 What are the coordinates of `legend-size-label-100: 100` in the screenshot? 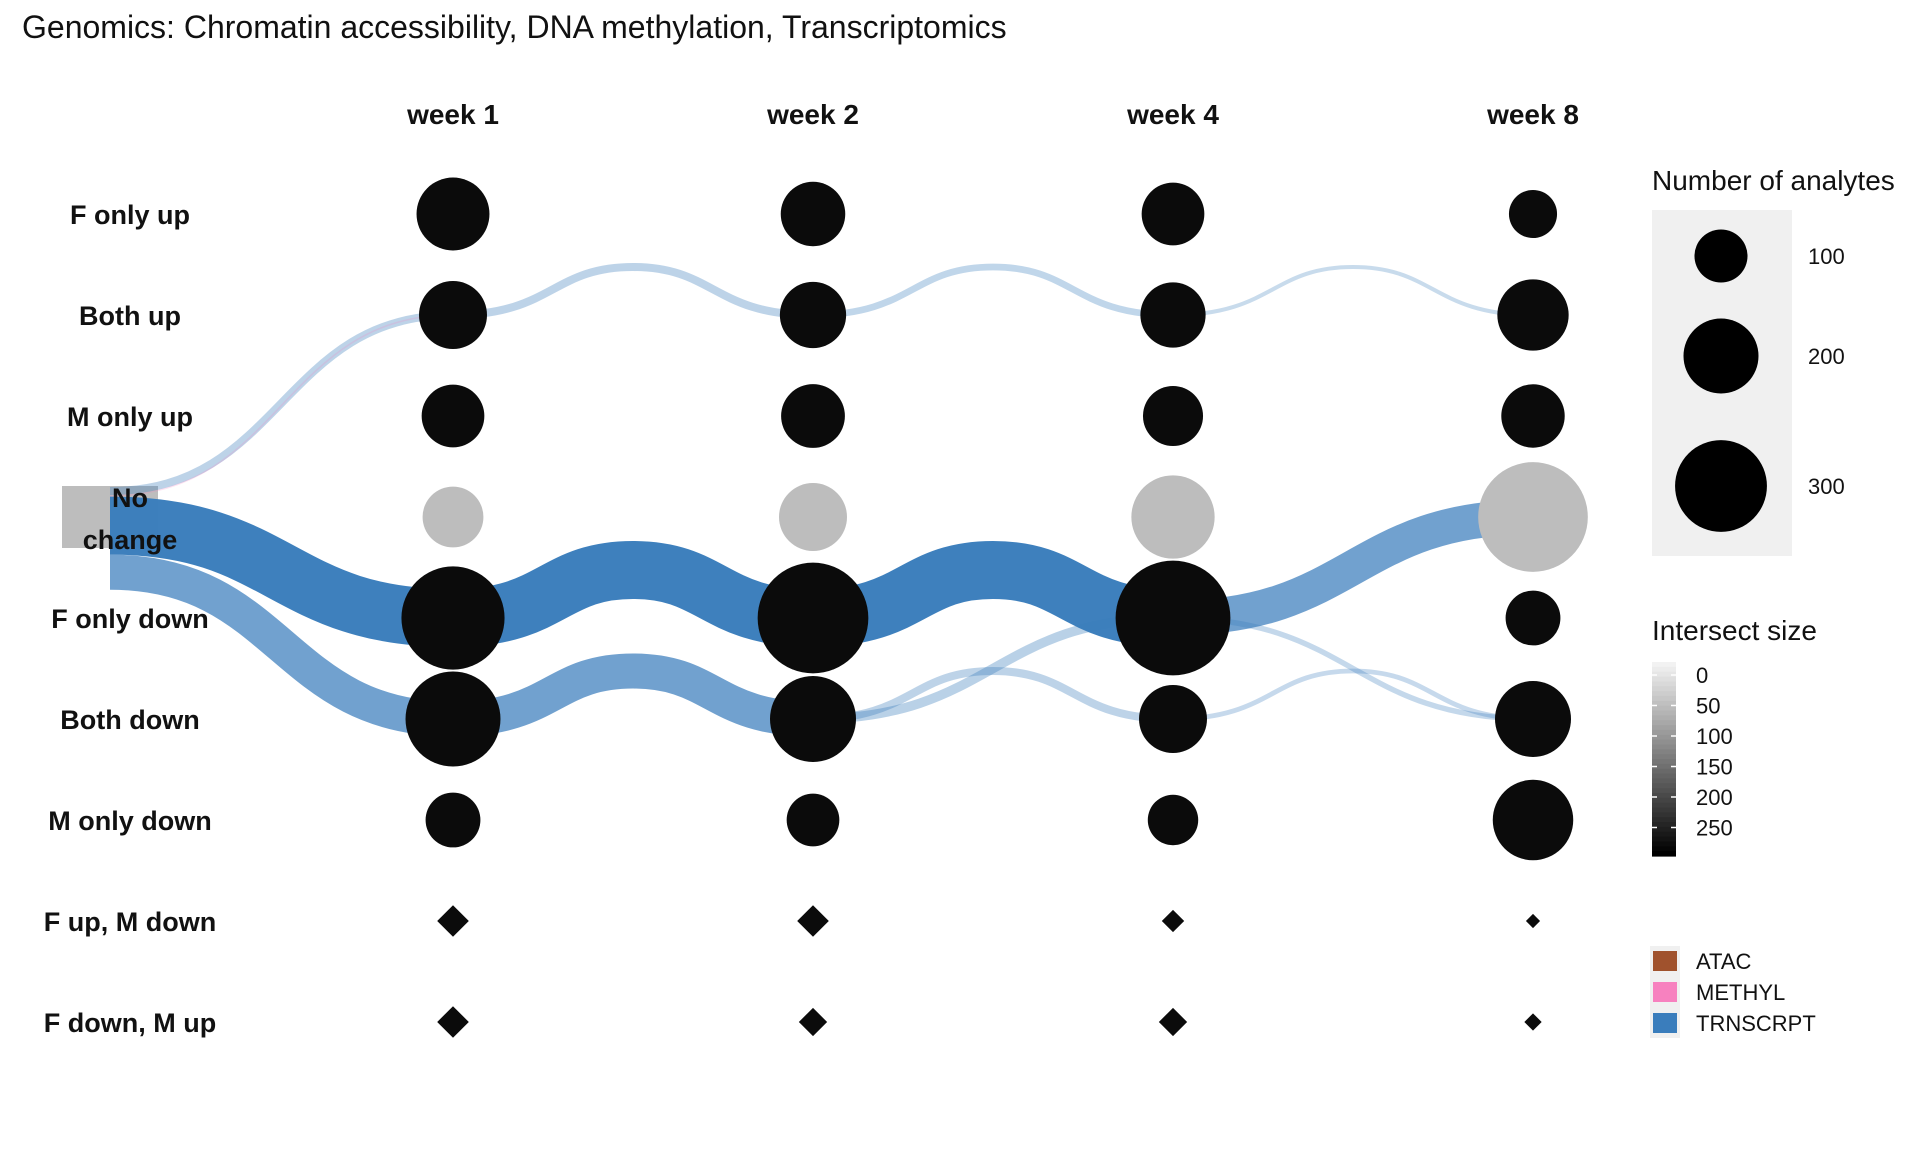 It's located at (1826, 256).